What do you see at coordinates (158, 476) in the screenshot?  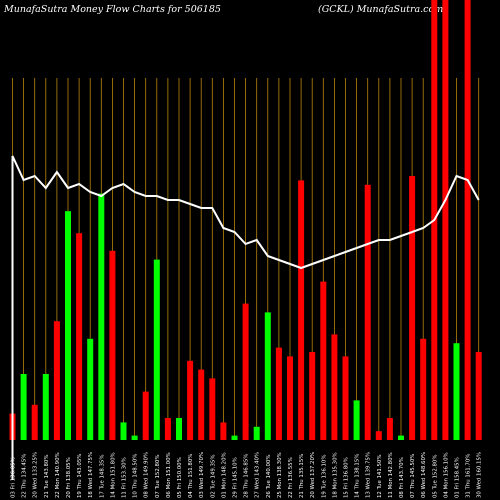 I see `x-tick-label: 07 Tue 152.80%` at bounding box center [158, 476].